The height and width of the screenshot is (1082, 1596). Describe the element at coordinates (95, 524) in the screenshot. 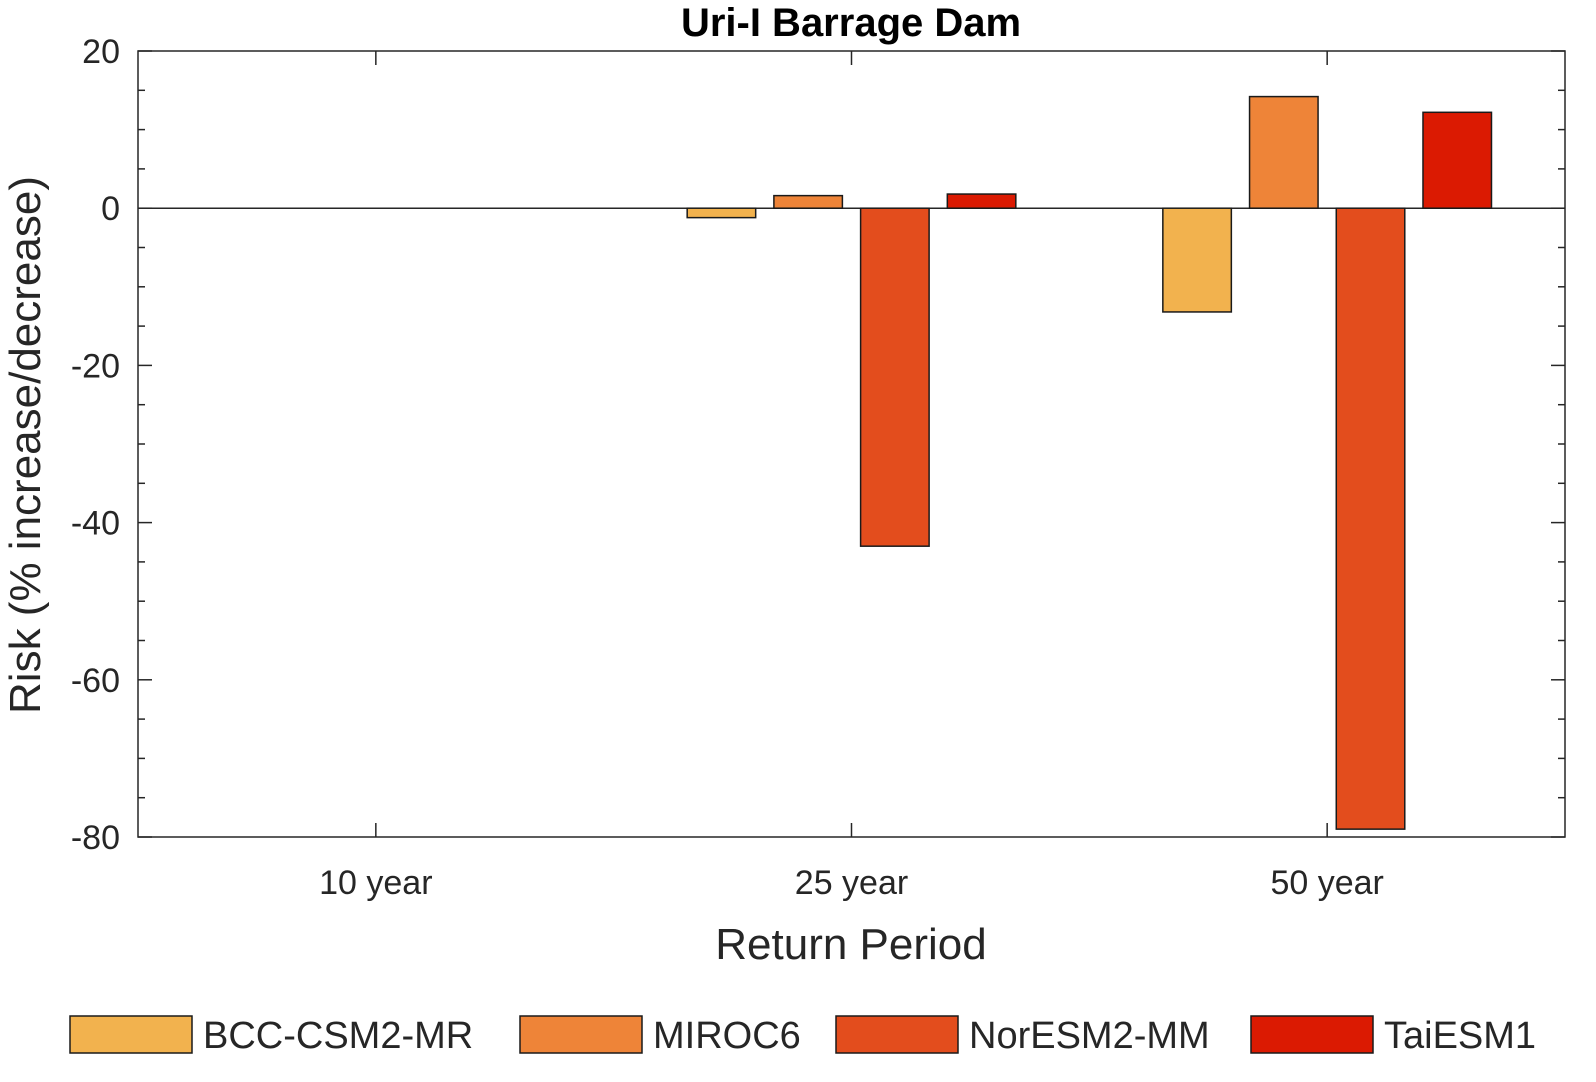

I see `y-tick-label: -40` at that location.